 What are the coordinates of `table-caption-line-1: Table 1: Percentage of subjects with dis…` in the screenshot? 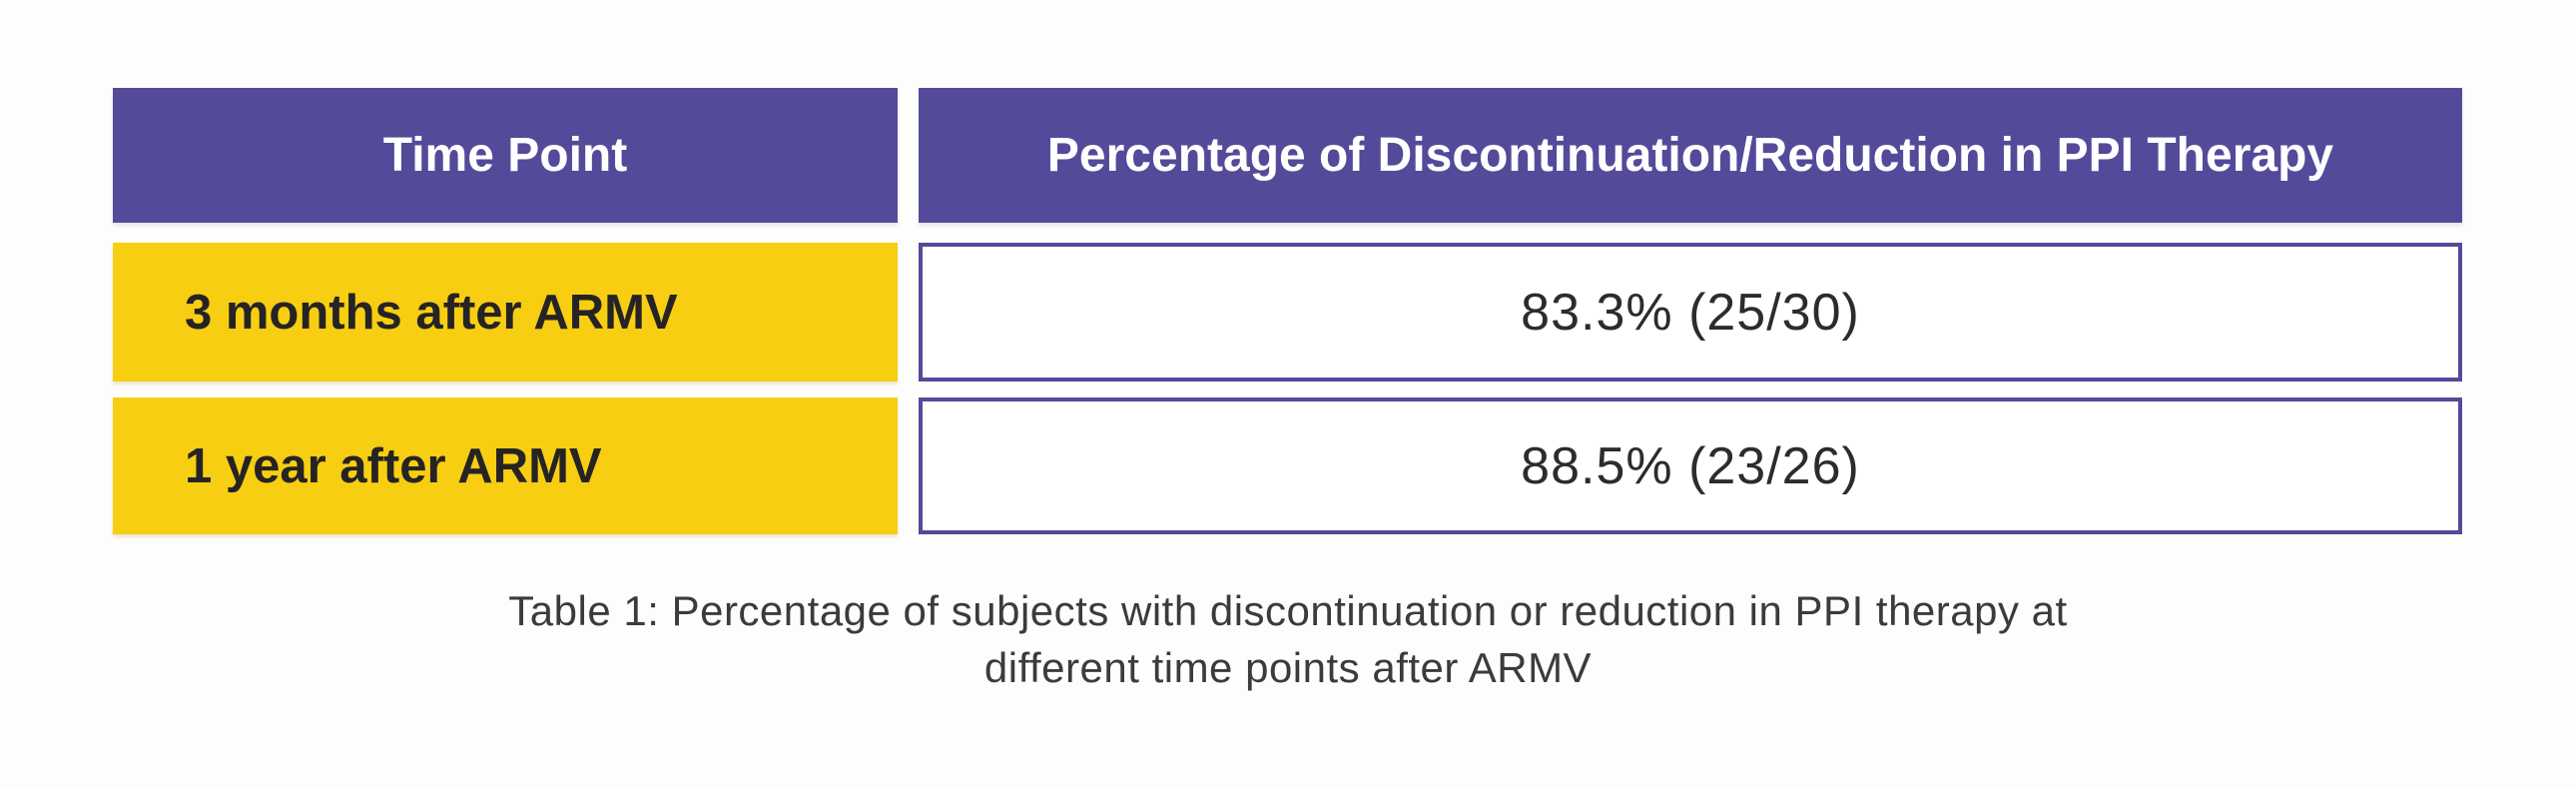 It's located at (1288, 610).